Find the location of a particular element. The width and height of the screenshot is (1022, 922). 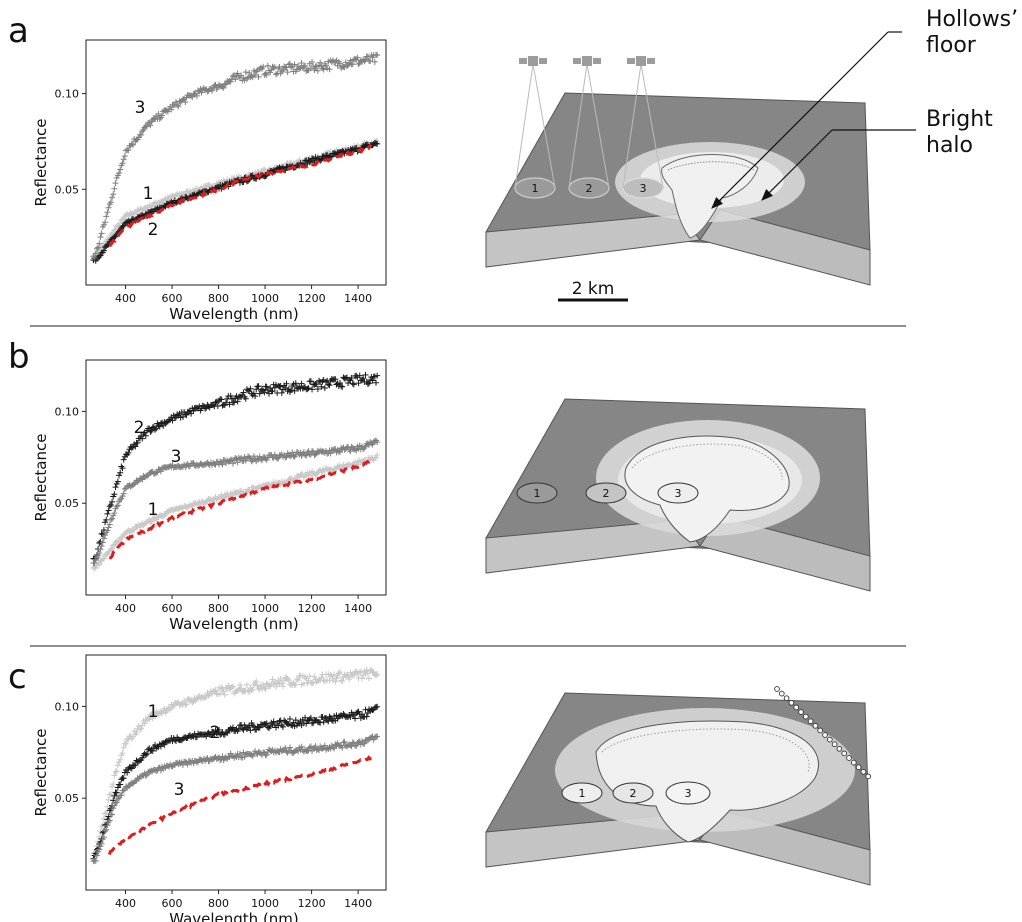

spot-label-2: 2 is located at coordinates (633, 793).